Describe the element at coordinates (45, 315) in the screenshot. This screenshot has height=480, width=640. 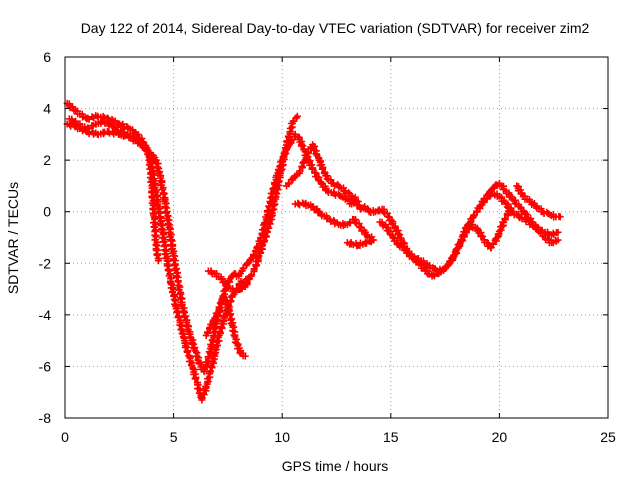
I see `y-tick-label: -4` at that location.